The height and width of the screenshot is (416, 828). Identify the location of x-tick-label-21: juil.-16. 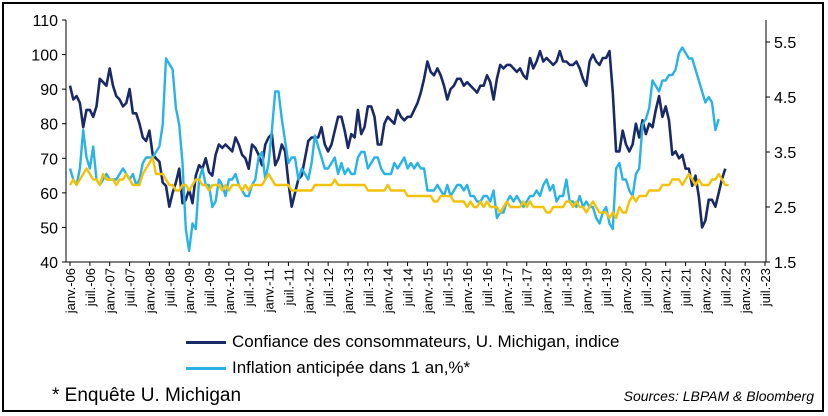
(487, 287).